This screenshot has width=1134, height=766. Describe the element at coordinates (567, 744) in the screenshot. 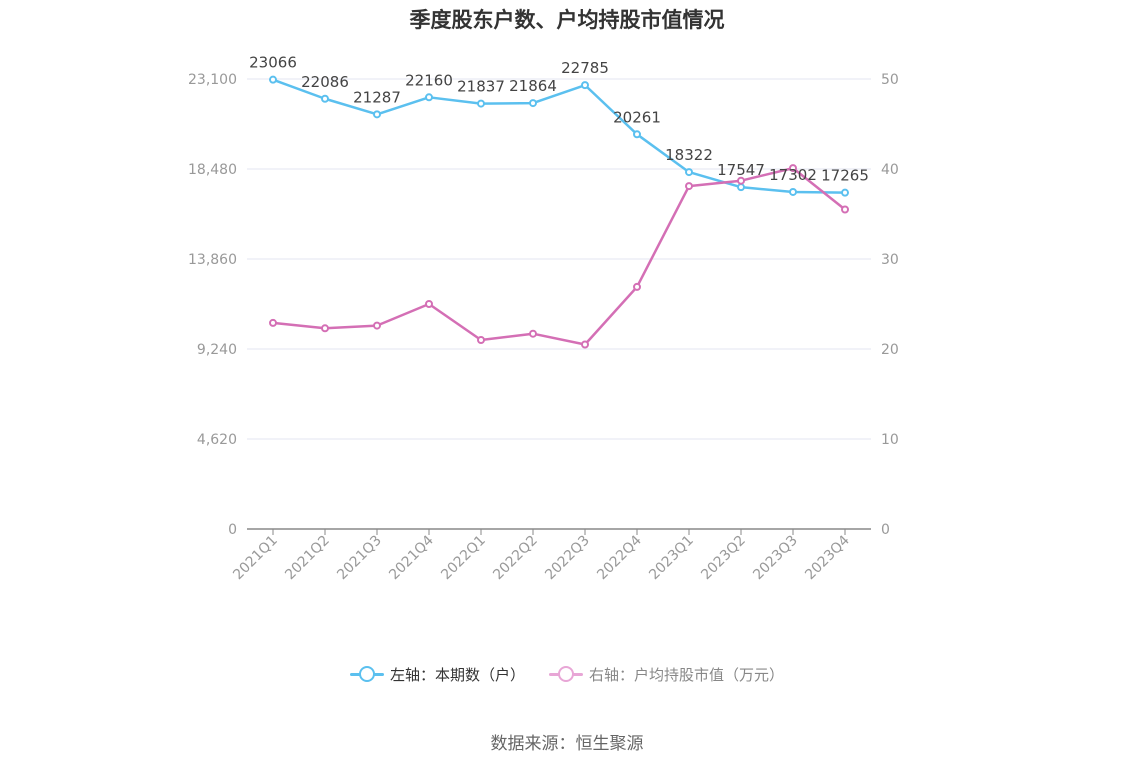

I see `source-note: 数据来源：恒生聚源` at that location.